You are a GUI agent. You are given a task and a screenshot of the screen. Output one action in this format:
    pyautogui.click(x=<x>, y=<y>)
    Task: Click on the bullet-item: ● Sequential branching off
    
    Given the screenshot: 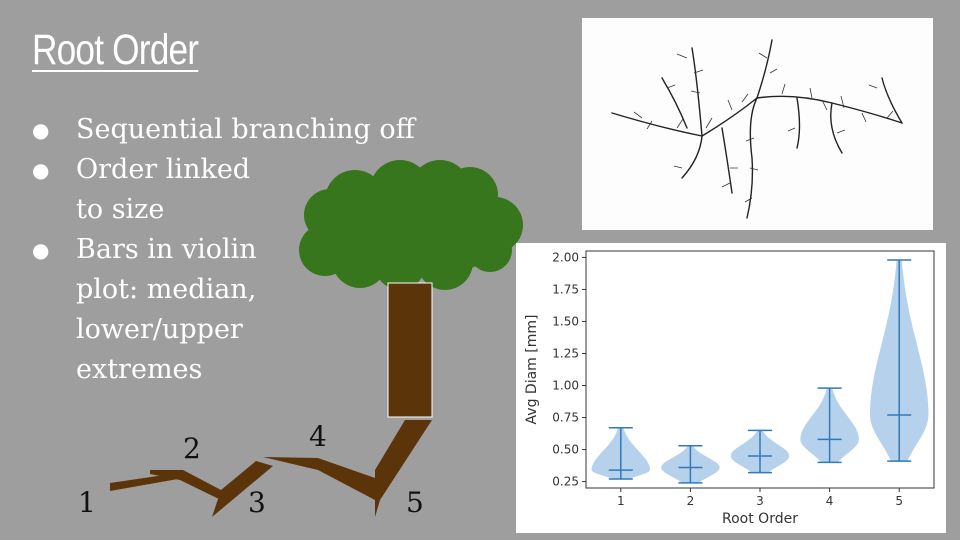 What is the action you would take?
    pyautogui.click(x=222, y=130)
    